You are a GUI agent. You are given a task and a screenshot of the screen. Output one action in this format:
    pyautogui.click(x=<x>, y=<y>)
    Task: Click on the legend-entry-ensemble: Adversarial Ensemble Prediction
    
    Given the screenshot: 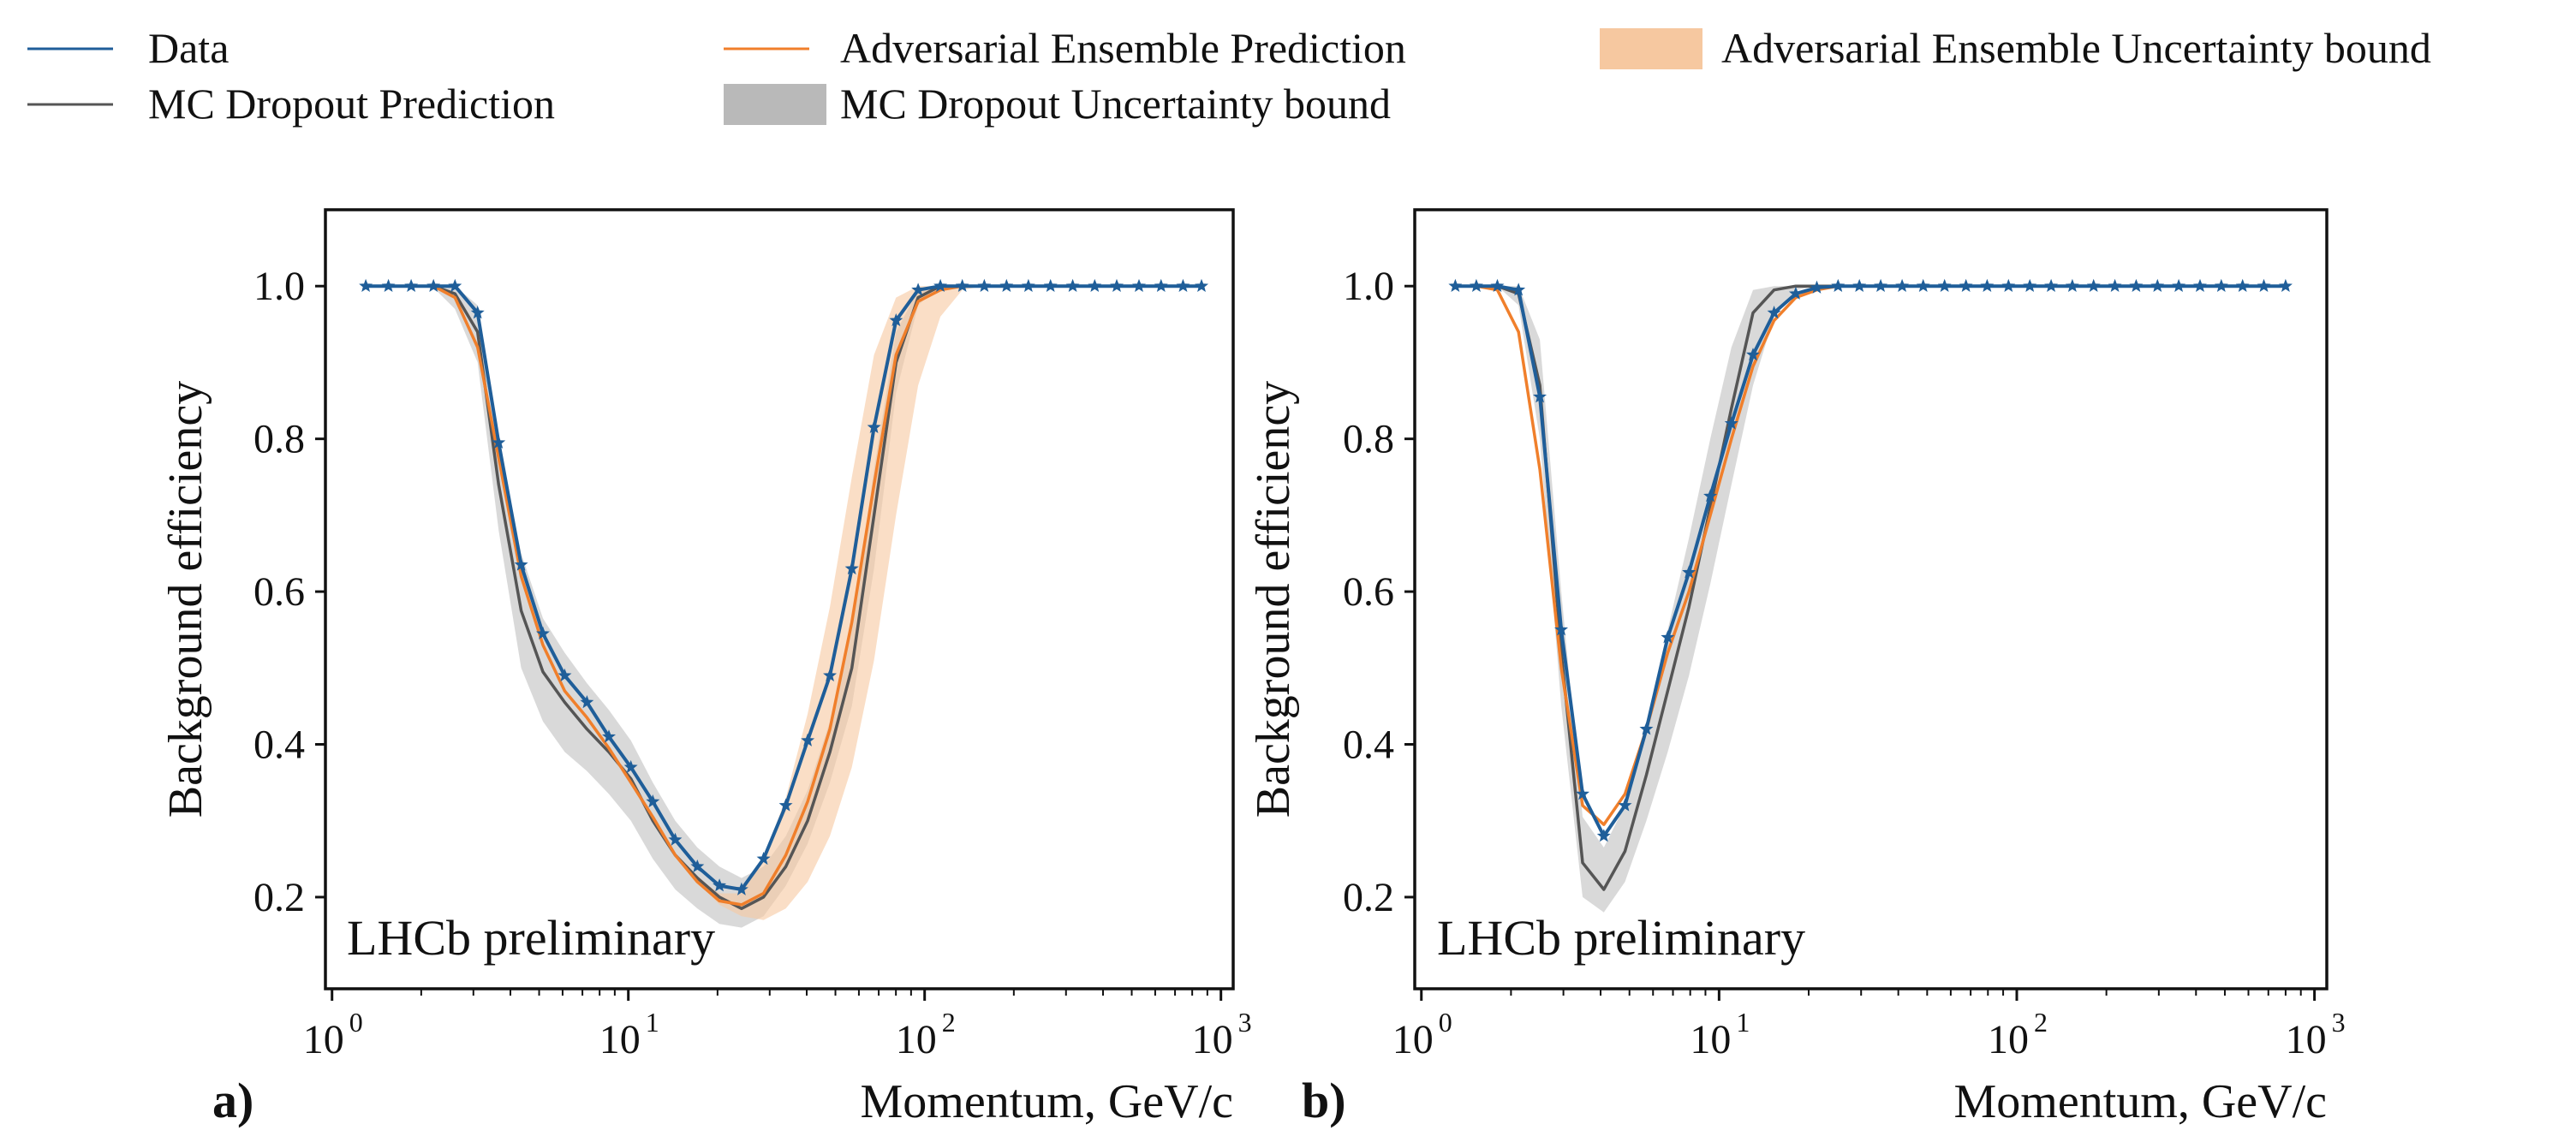 What is the action you would take?
    pyautogui.click(x=1065, y=48)
    